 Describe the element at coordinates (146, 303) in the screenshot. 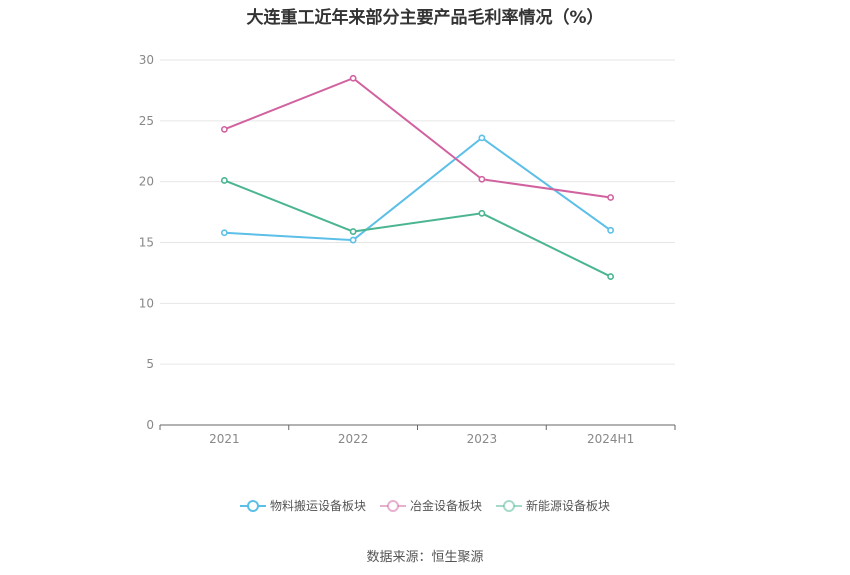

I see `y-tick-label: 10` at that location.